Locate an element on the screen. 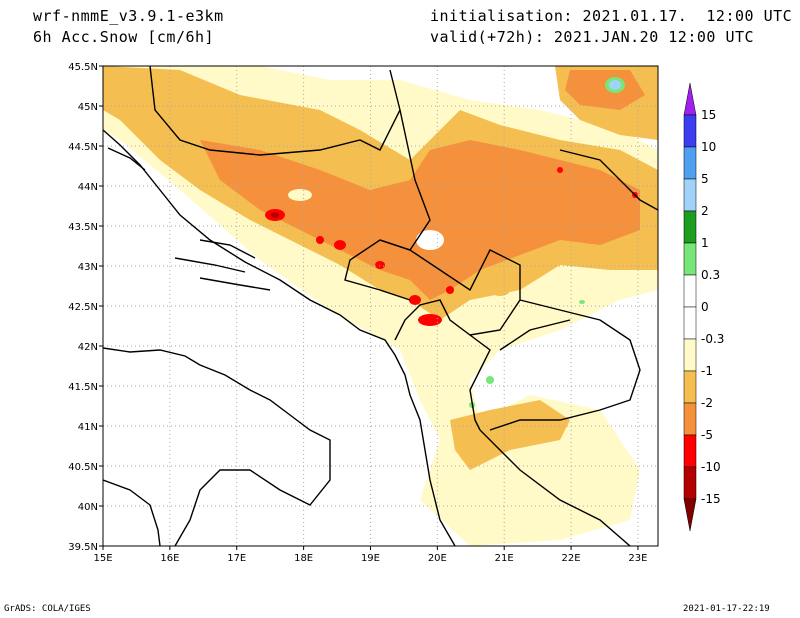  lon-tick-label: 15E is located at coordinates (102, 558).